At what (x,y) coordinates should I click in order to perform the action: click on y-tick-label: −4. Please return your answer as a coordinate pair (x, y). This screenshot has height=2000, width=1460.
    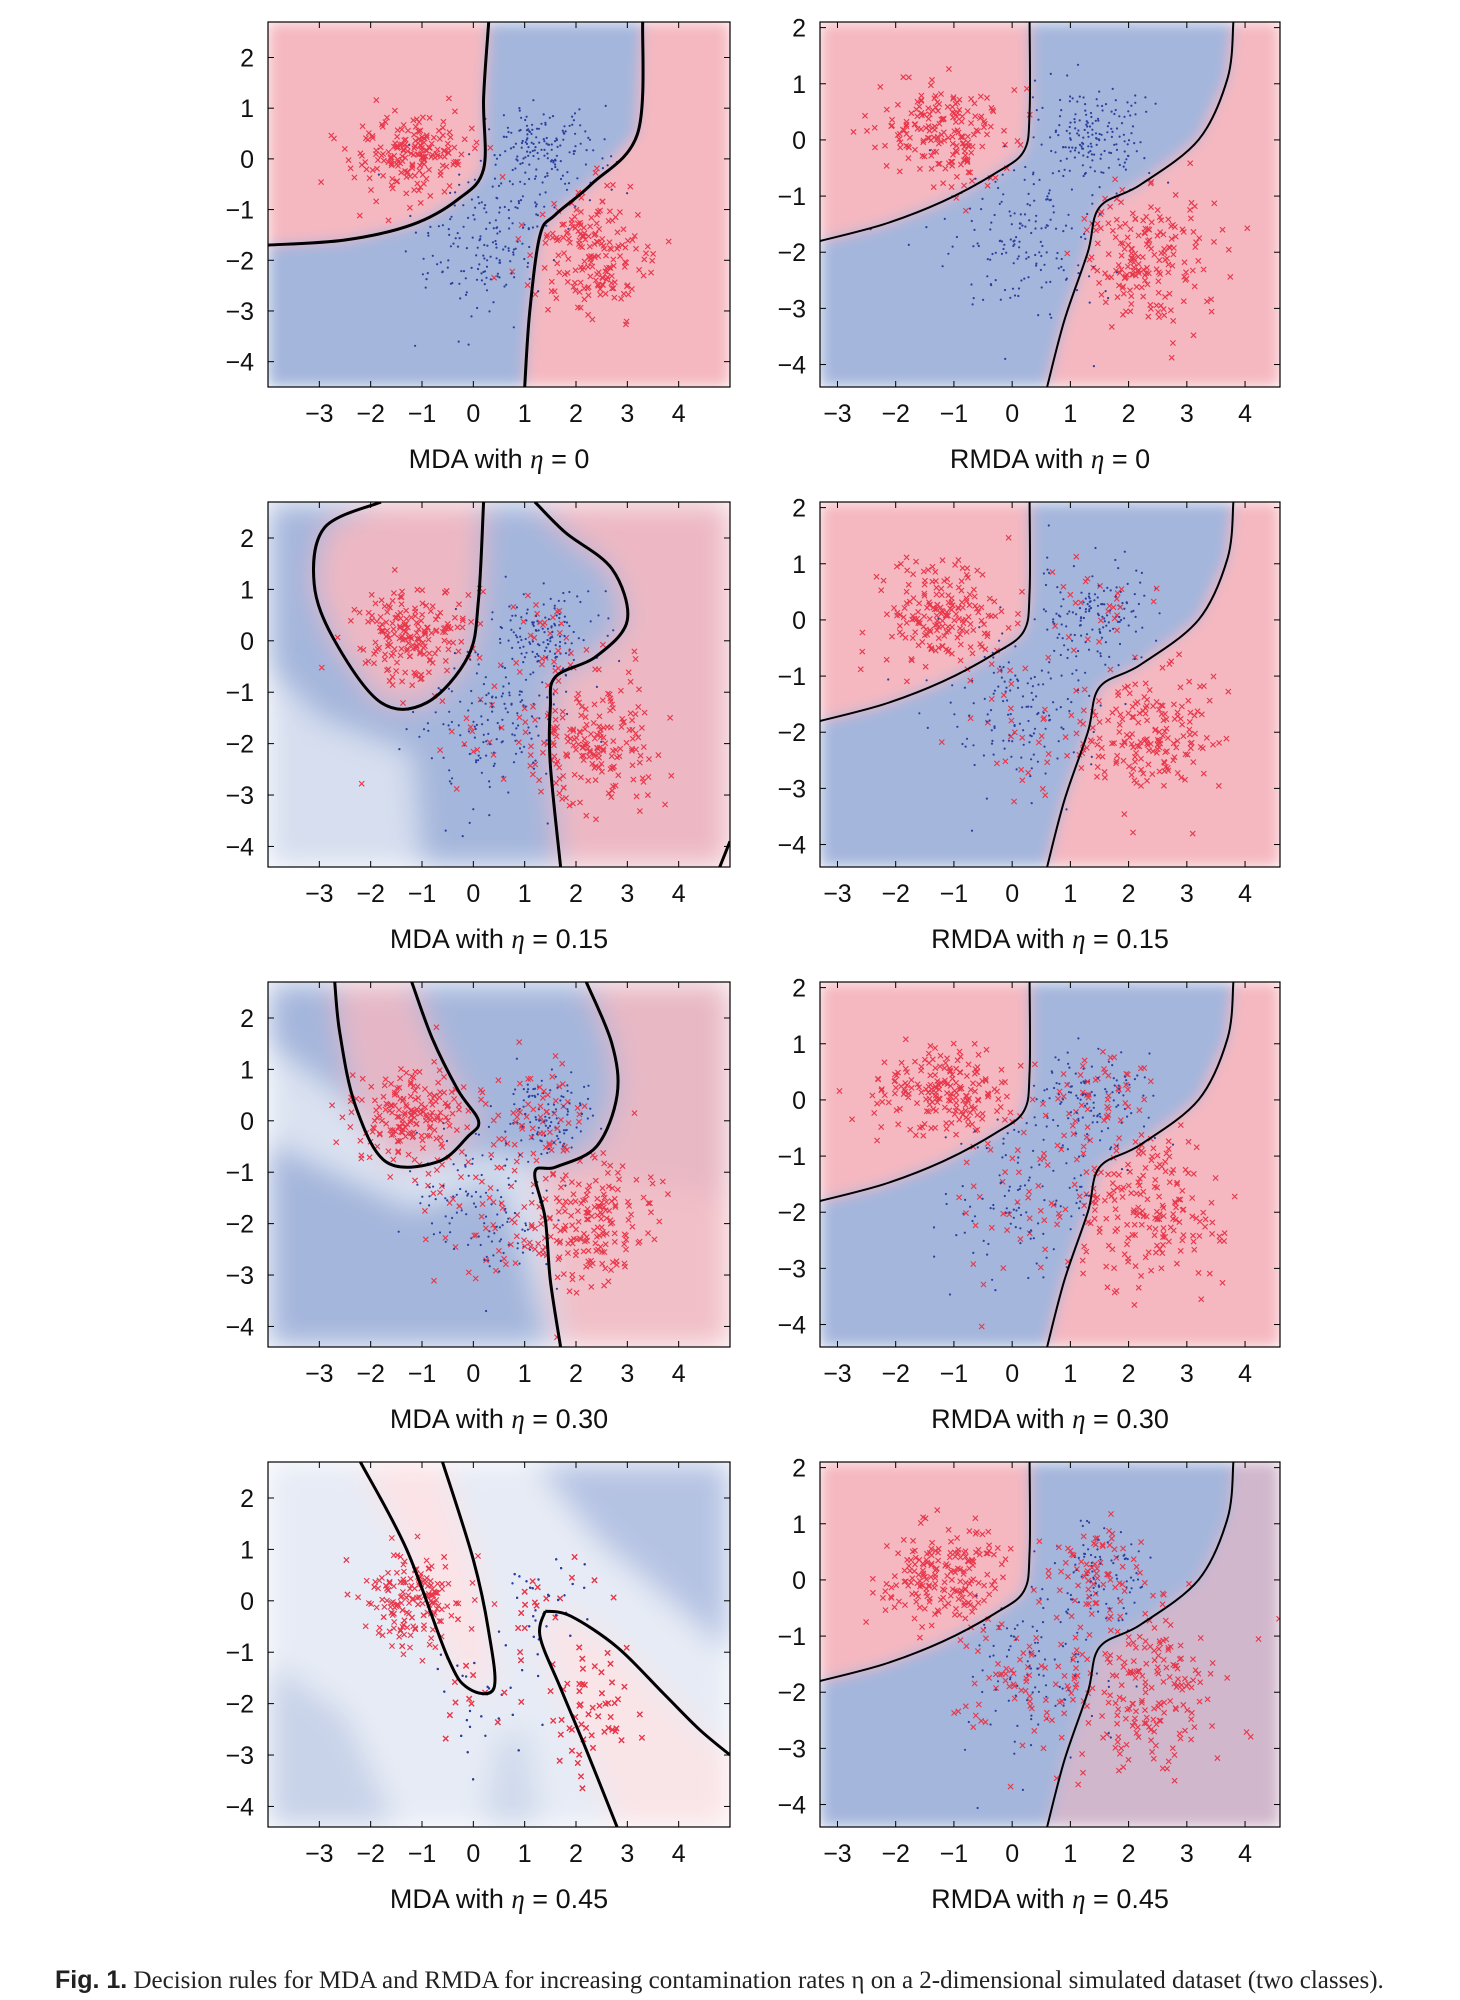
    Looking at the image, I should click on (239, 363).